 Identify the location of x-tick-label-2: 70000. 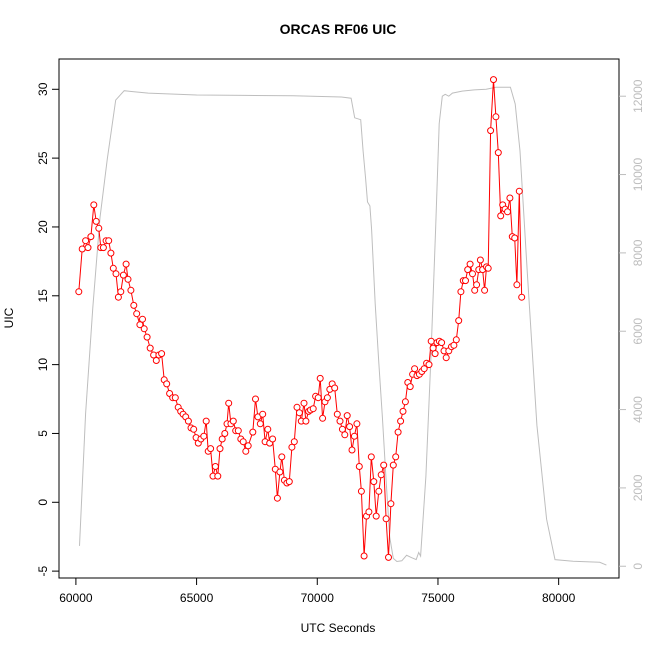
(318, 598).